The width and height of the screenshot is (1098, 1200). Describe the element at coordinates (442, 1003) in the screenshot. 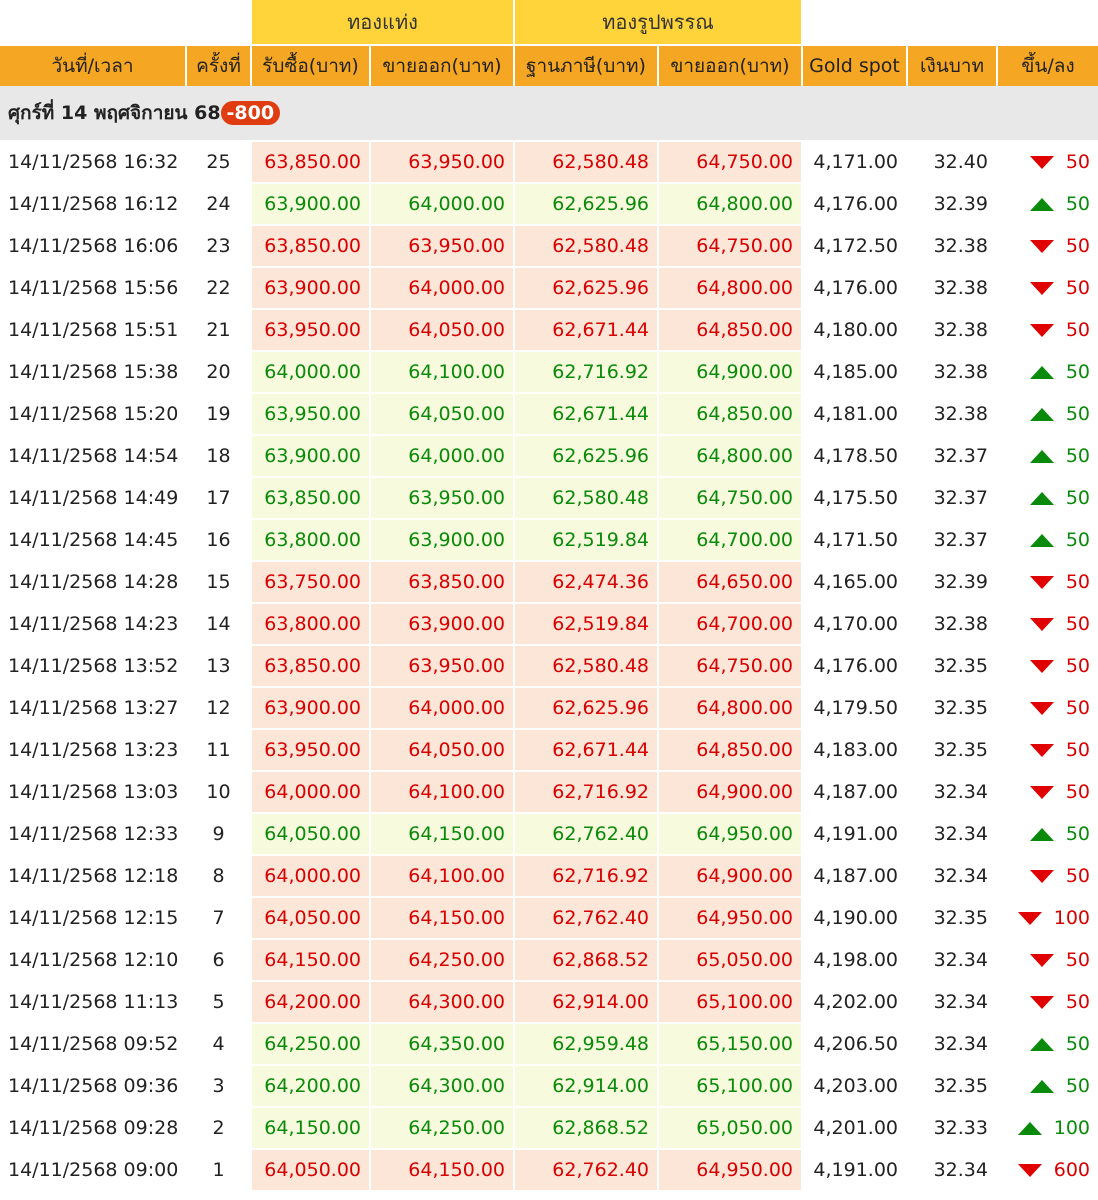

I see `row-bar-sell: 64,300.00` at that location.